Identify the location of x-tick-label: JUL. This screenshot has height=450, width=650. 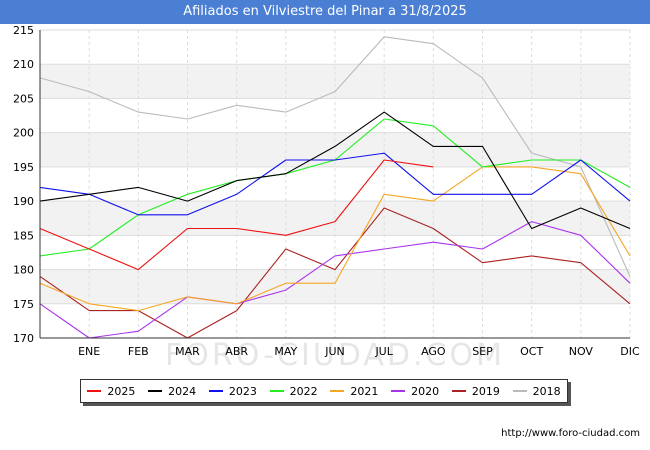
(383, 351).